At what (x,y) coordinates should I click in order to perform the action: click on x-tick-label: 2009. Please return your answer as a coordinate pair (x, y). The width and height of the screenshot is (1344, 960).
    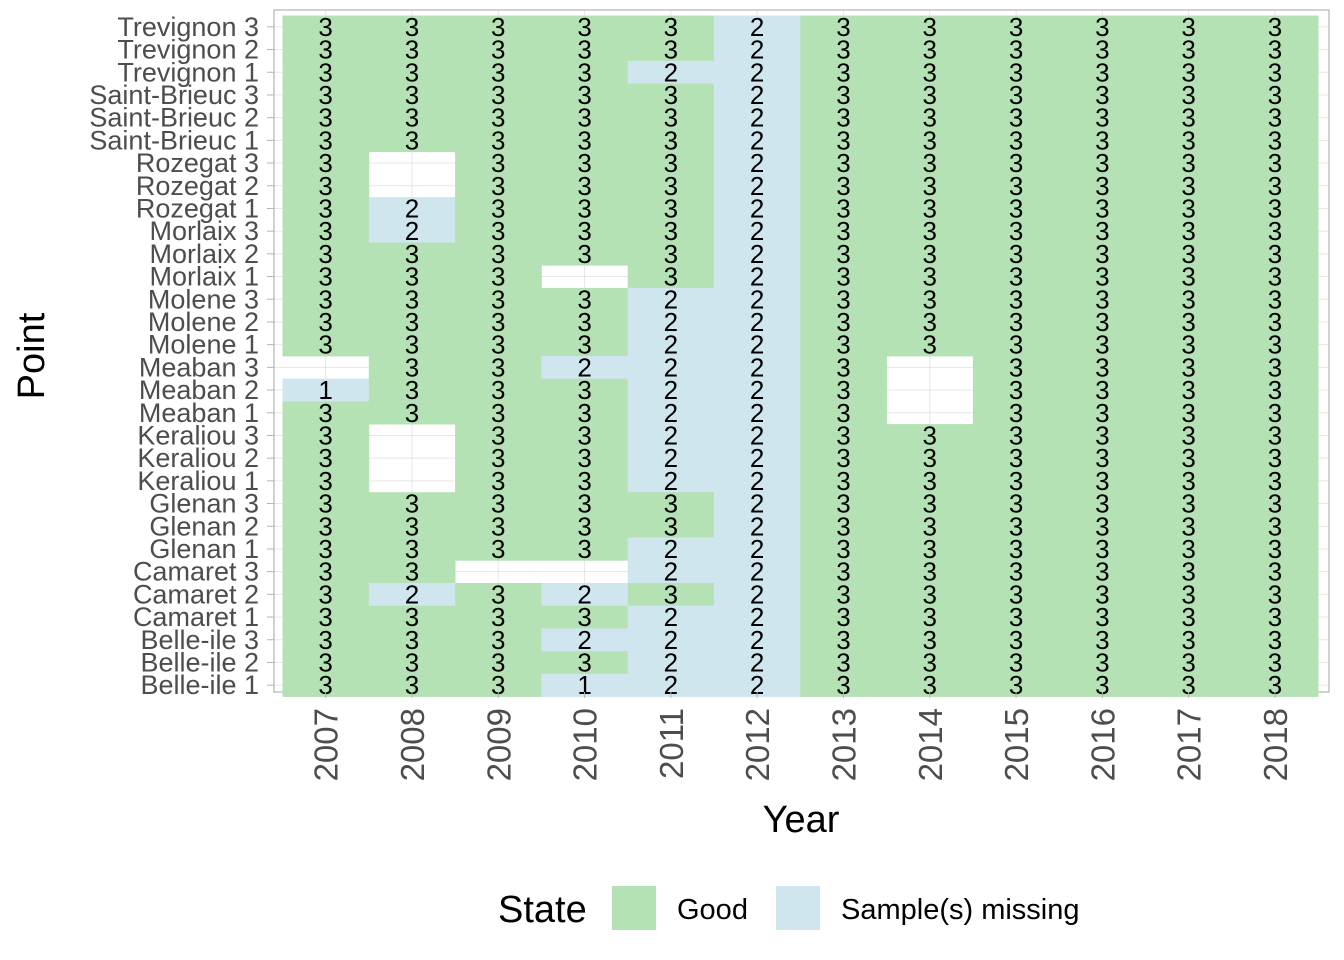
    Looking at the image, I should click on (498, 744).